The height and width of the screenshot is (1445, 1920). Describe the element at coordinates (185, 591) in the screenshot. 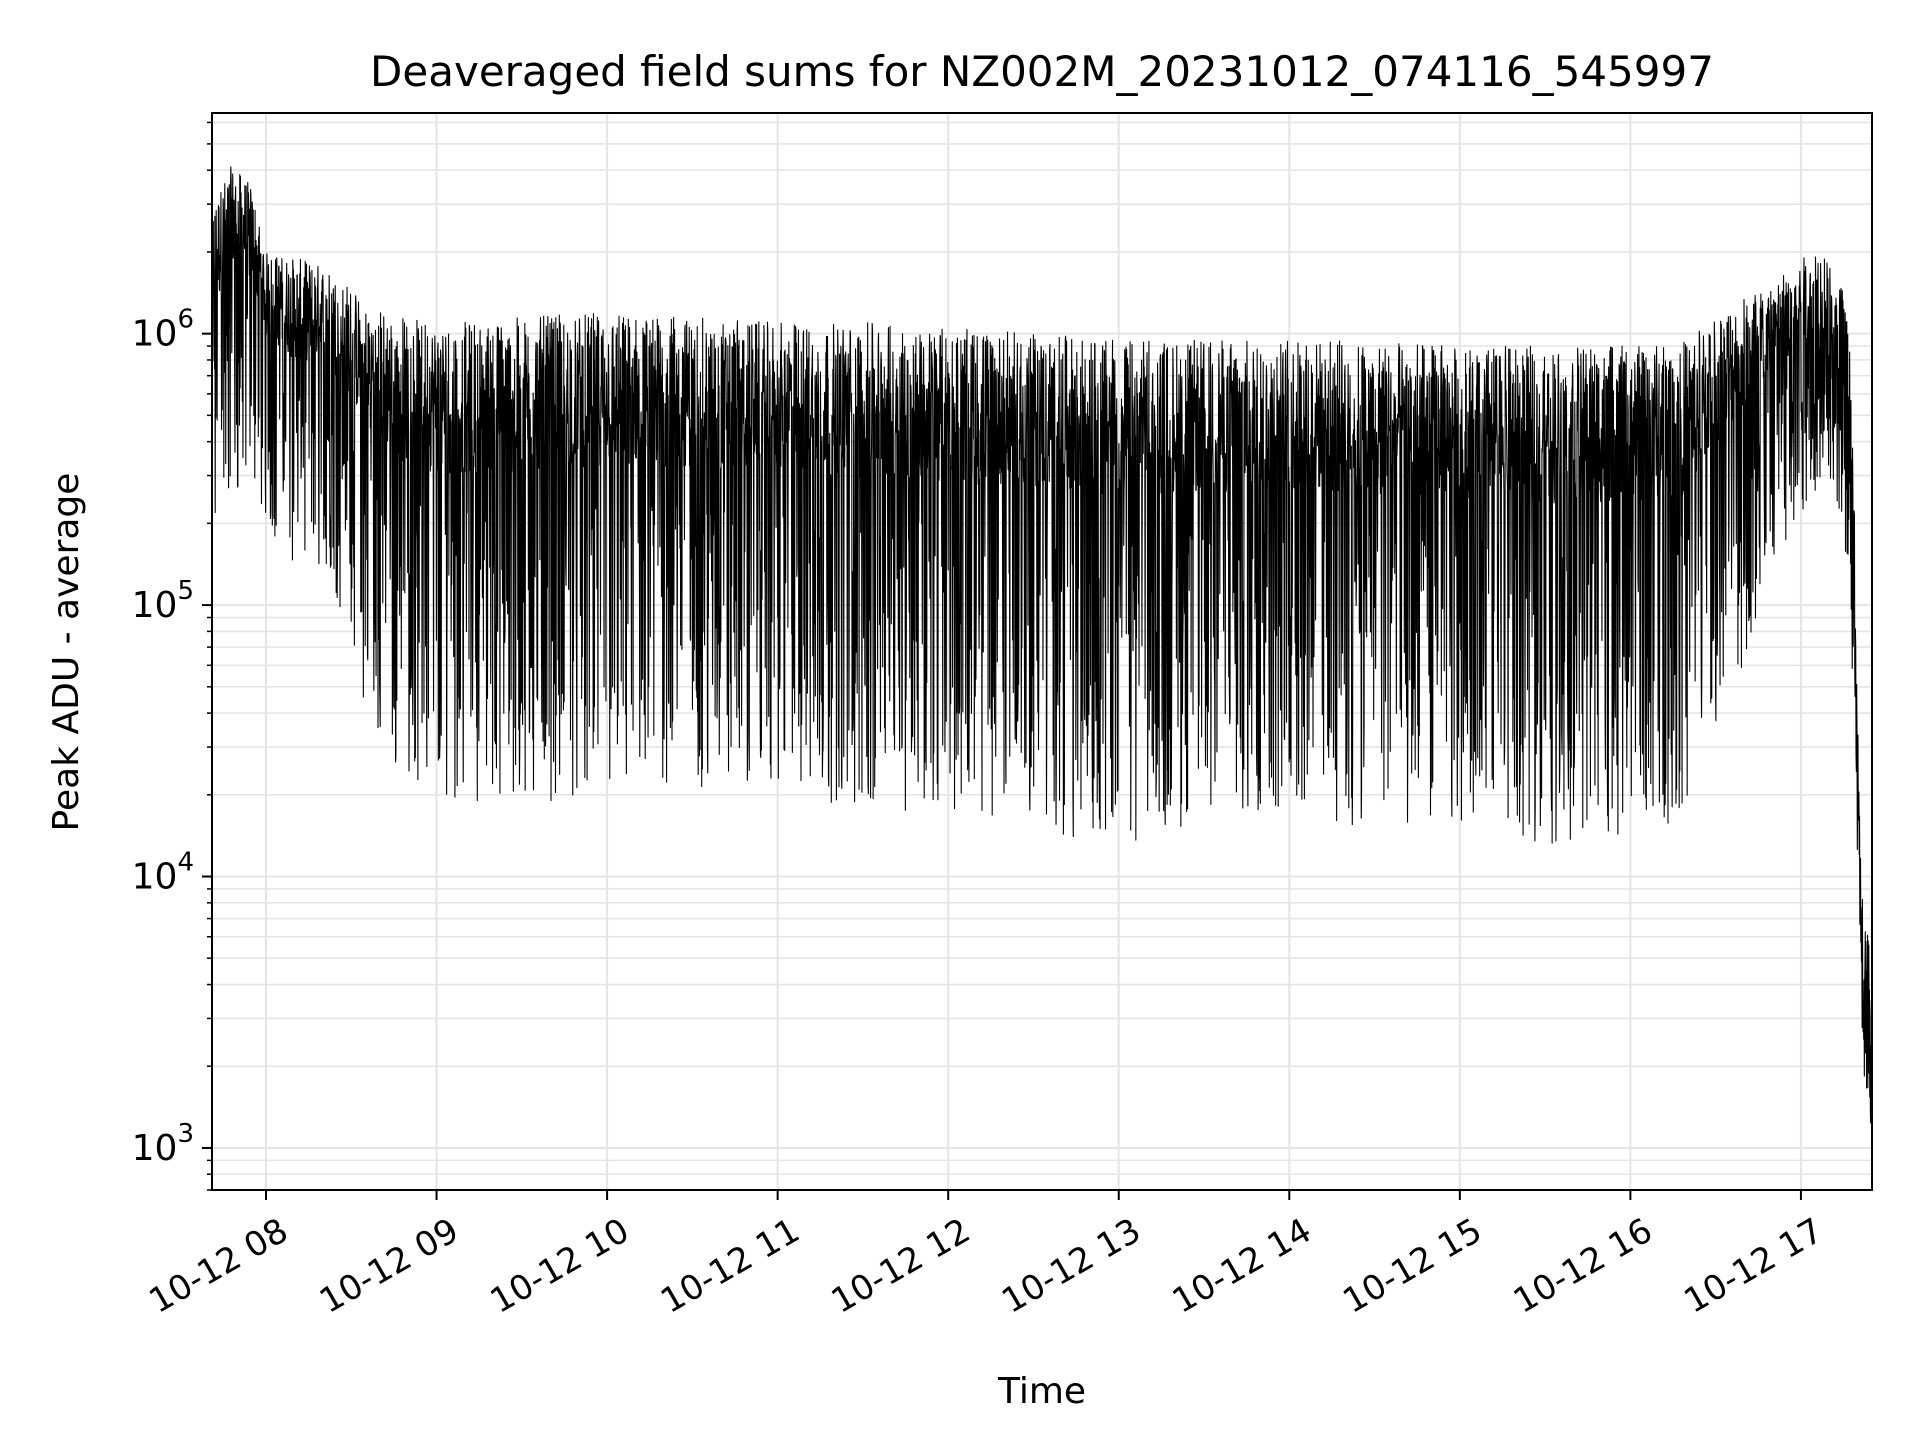

I see `y-tick-exponent: 5` at that location.